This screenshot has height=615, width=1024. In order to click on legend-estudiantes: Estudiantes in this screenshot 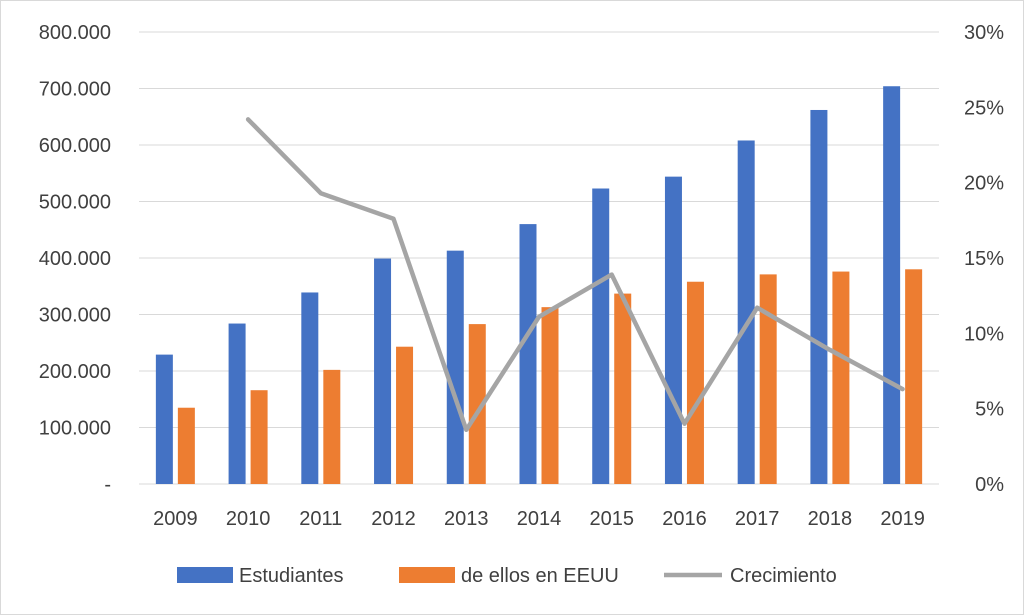, I will do `click(260, 576)`.